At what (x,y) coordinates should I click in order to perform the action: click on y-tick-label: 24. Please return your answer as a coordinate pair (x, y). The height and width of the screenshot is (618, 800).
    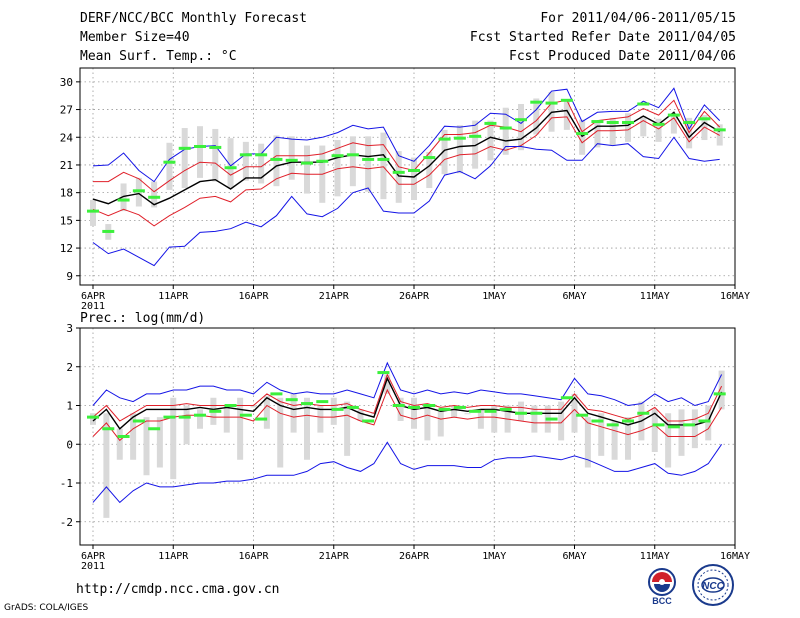
    Looking at the image, I should click on (67, 137).